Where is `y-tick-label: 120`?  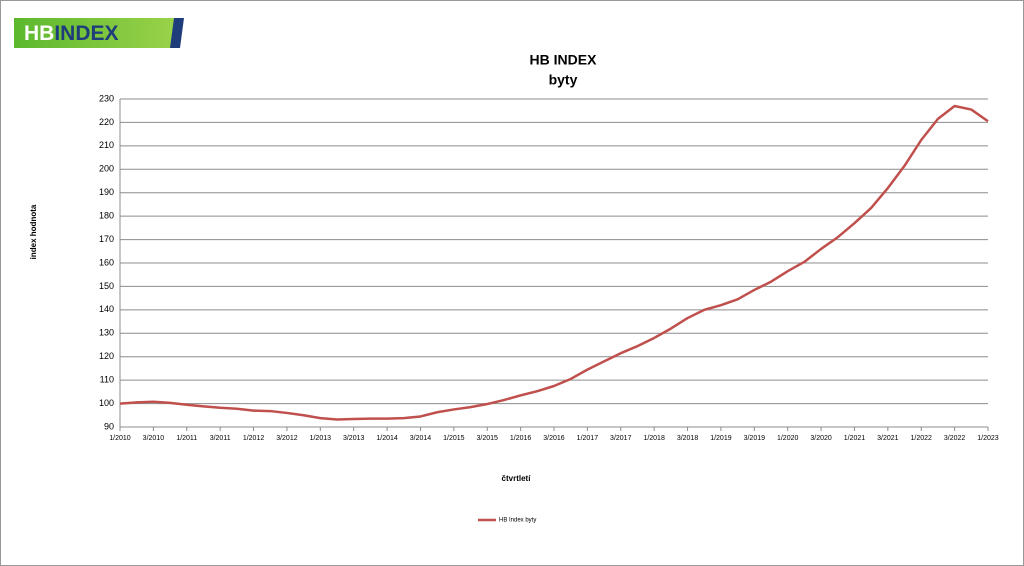
y-tick-label: 120 is located at coordinates (106, 356).